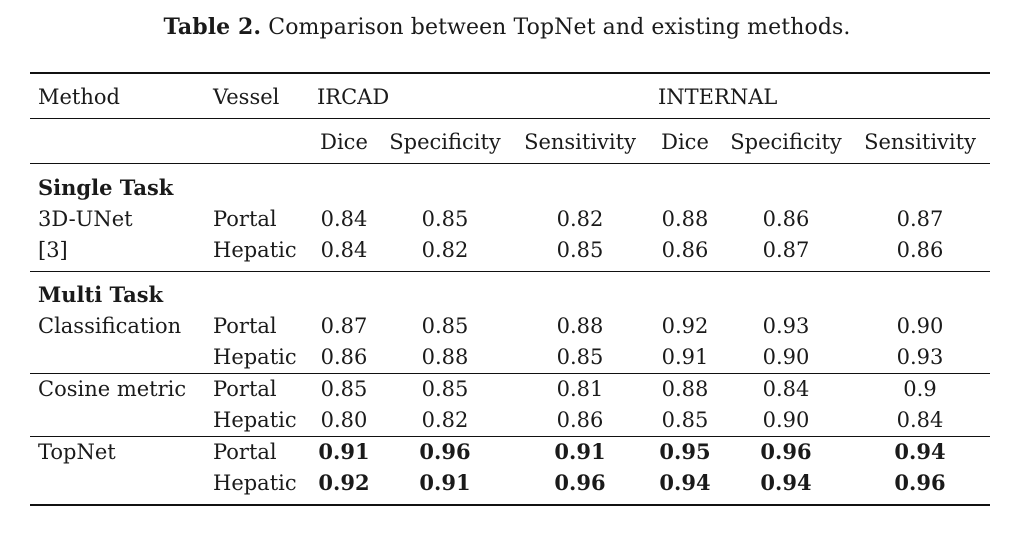  Describe the element at coordinates (53, 250) in the screenshot. I see `row-method: [3]` at that location.